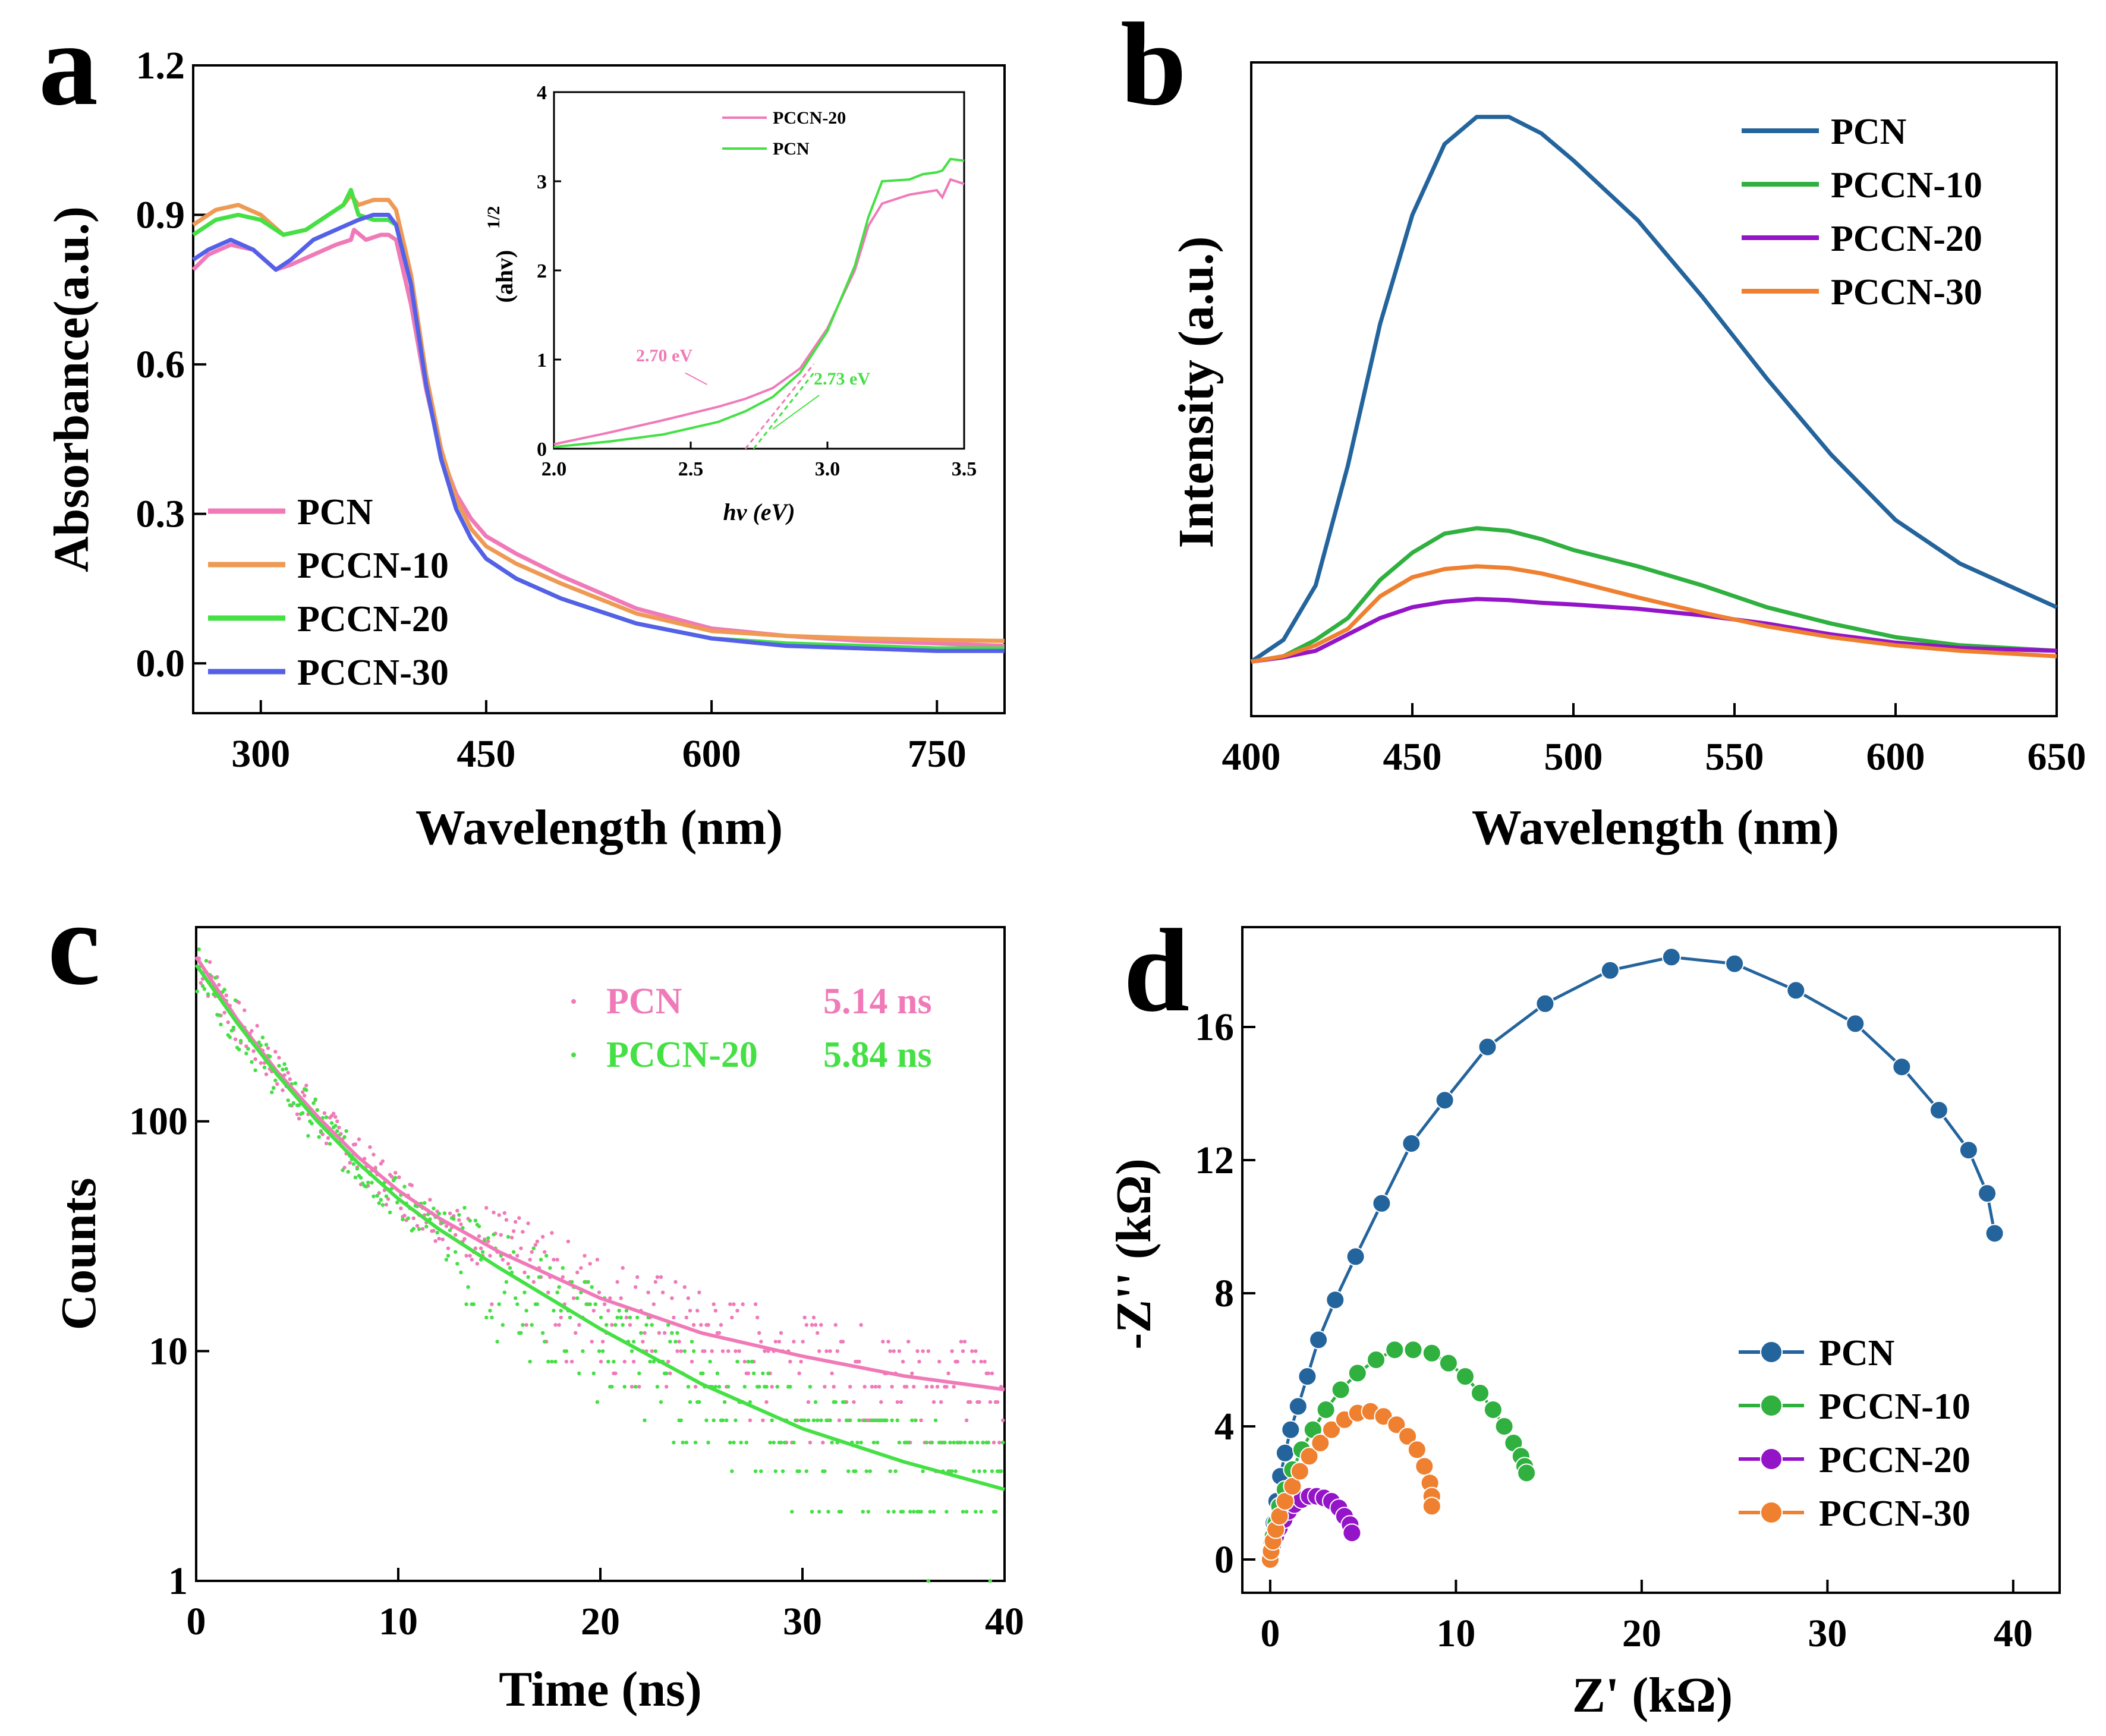  I want to click on d-xtick-label: 30, so click(1827, 1633).